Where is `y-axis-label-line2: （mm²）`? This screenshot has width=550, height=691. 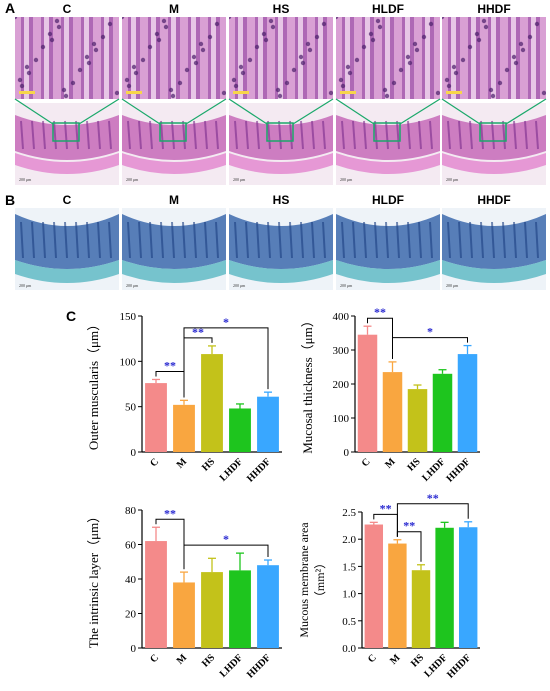 y-axis-label-line2: （mm²） is located at coordinates (320, 580).